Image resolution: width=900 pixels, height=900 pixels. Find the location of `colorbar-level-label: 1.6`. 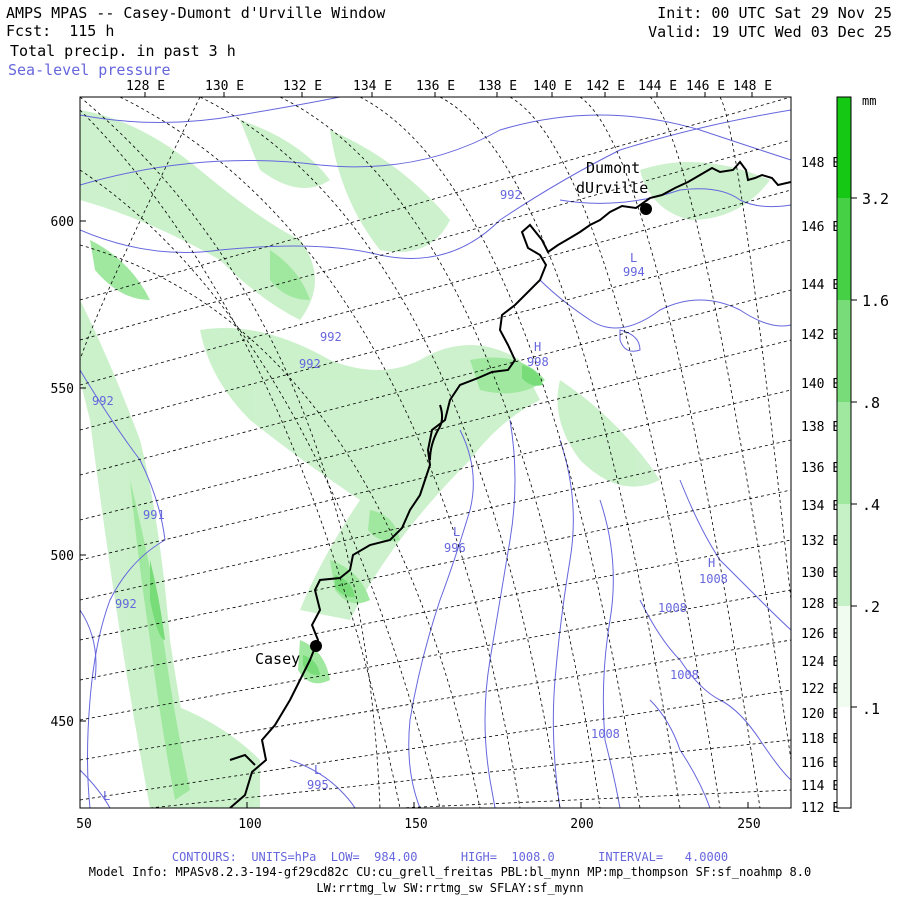

colorbar-level-label: 1.6 is located at coordinates (875, 301).